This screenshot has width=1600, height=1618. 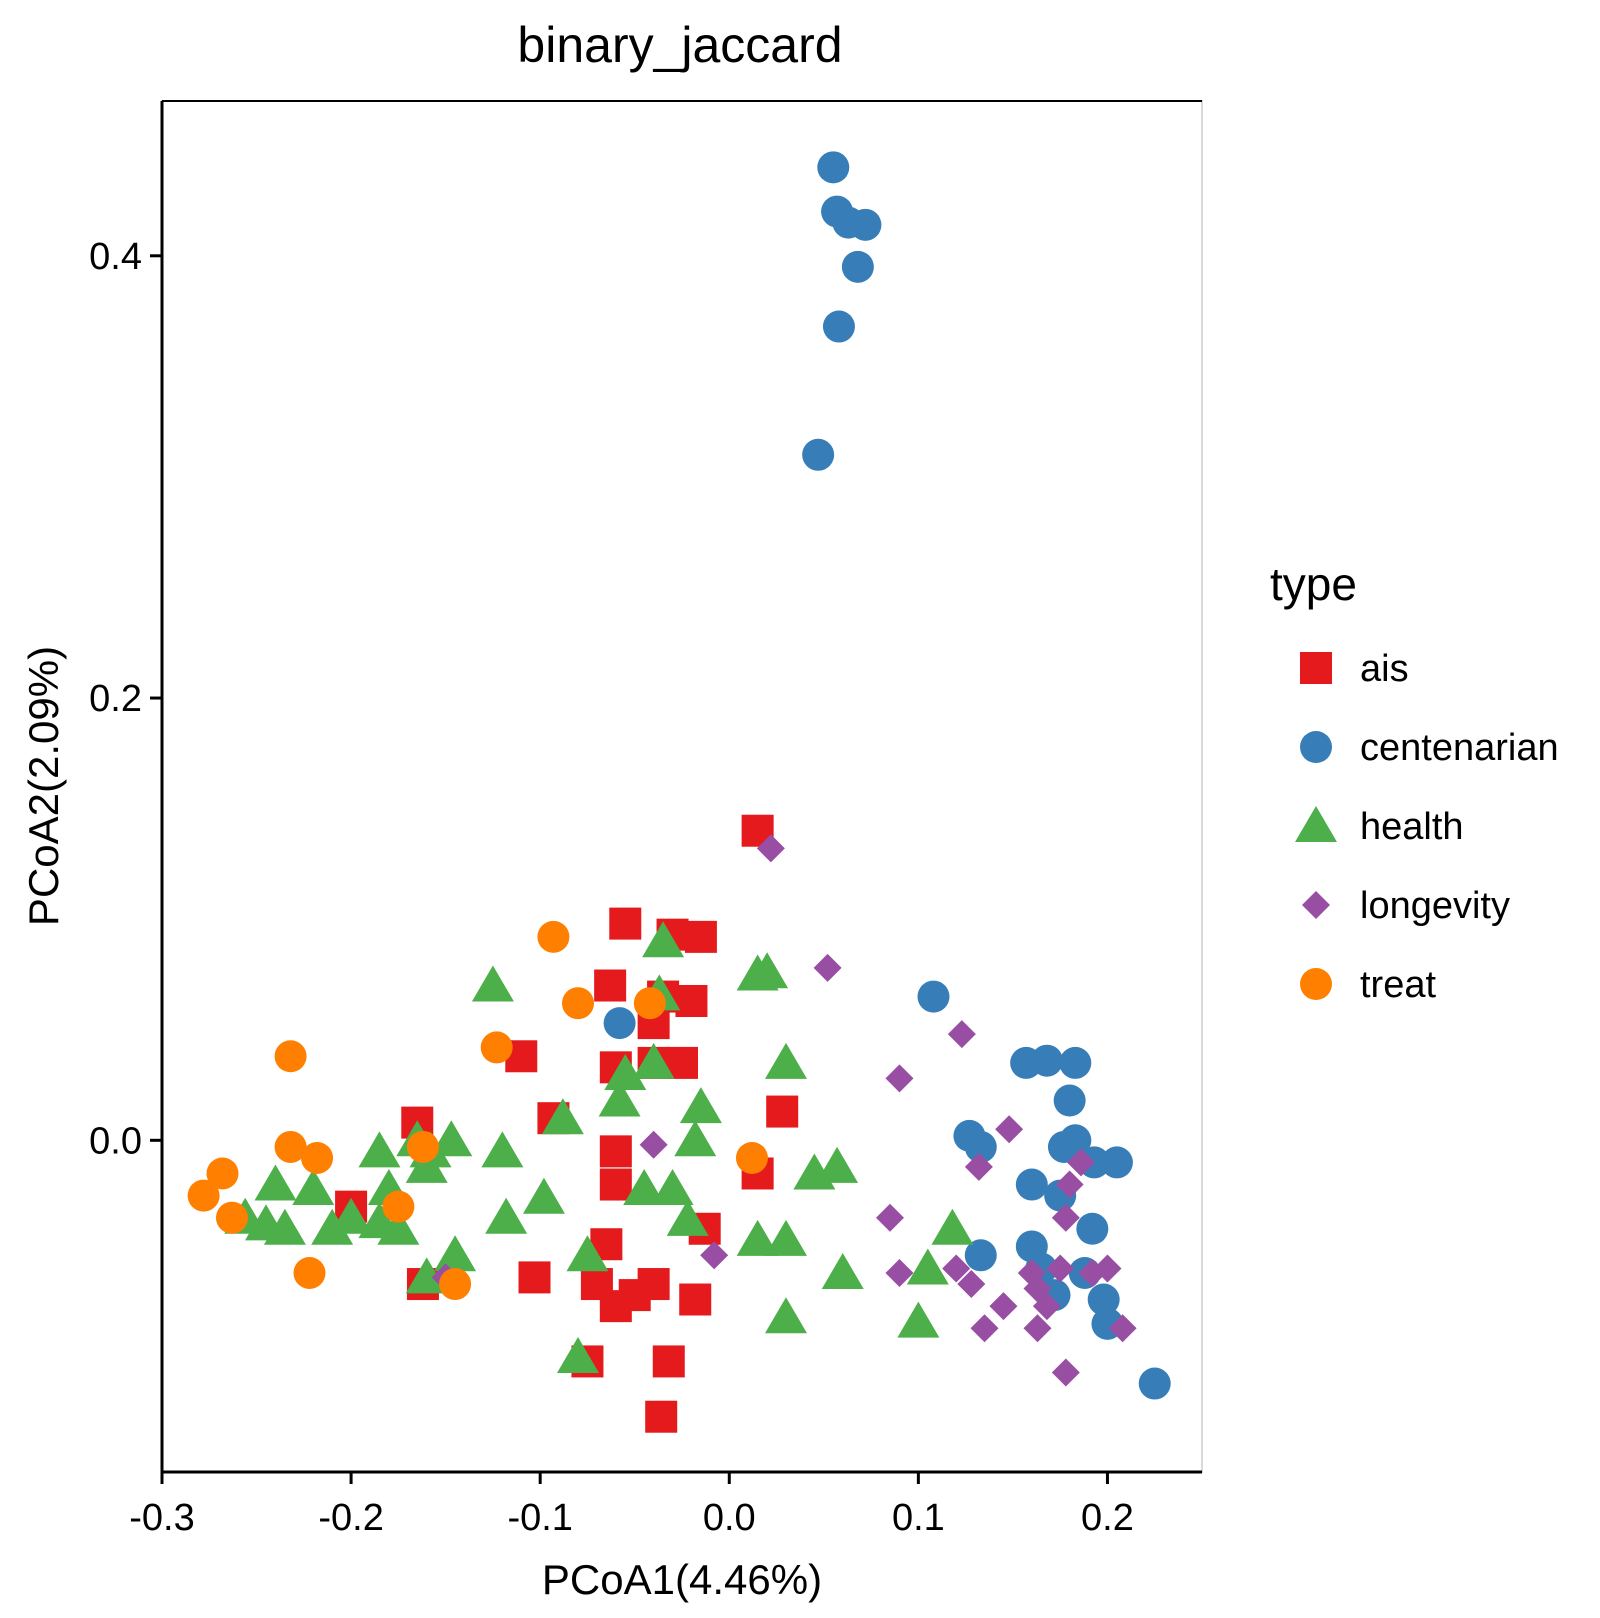 What do you see at coordinates (477, 1110) in the screenshot?
I see `series-treat` at bounding box center [477, 1110].